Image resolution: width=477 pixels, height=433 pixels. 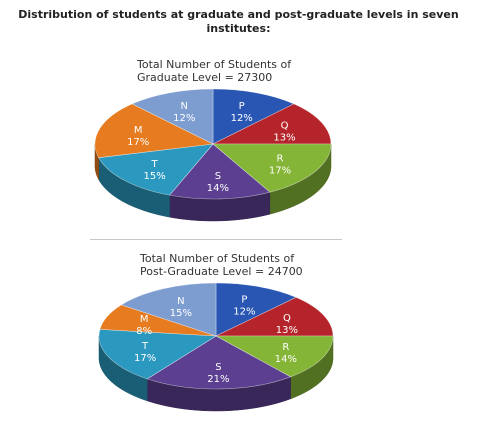 I want to click on pie-1-label-T: T, so click(x=155, y=164).